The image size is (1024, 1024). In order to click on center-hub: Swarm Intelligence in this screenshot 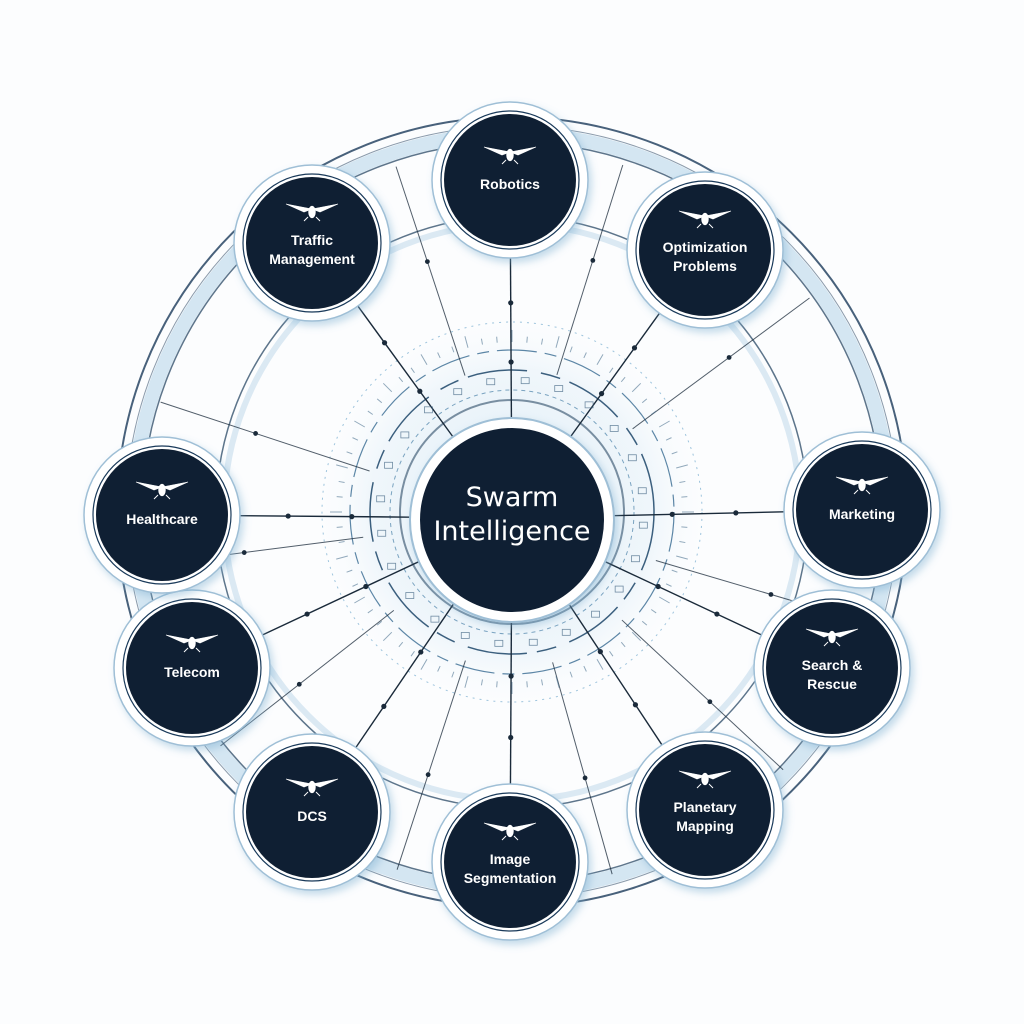, I will do `click(512, 520)`.